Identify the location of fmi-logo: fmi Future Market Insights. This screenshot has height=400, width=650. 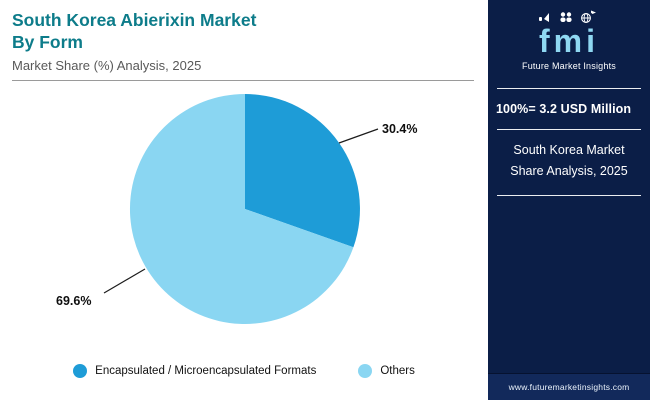
(569, 40).